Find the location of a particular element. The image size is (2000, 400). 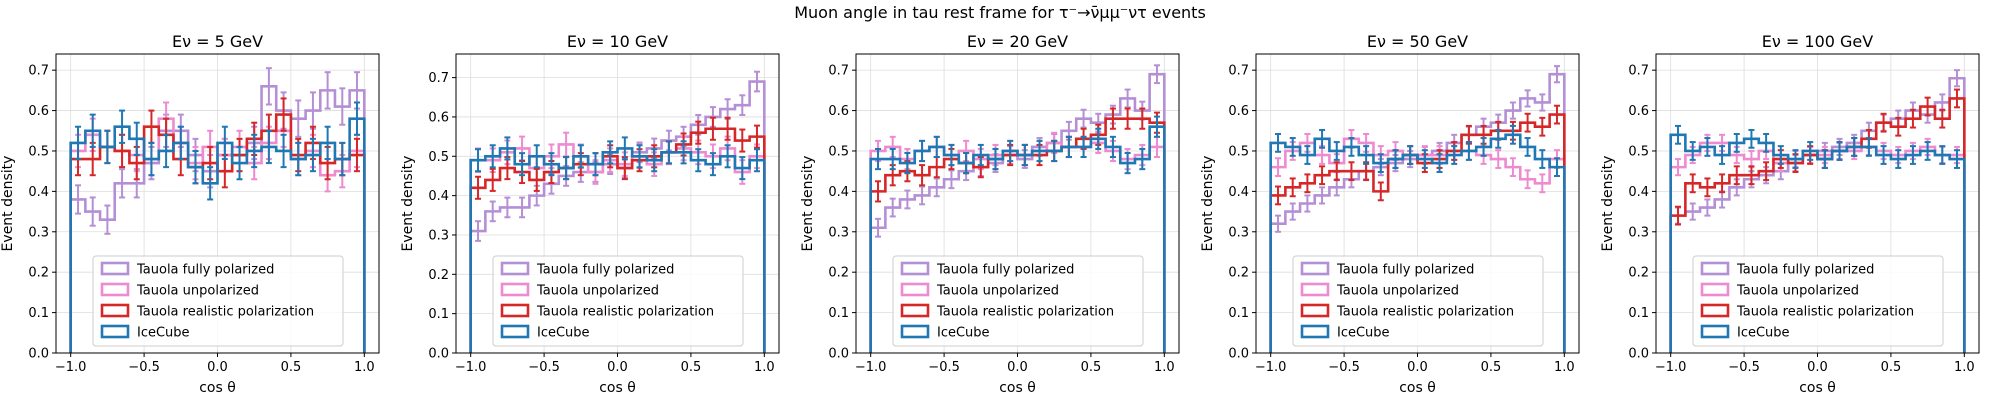

series-icecube is located at coordinates (617, 244).